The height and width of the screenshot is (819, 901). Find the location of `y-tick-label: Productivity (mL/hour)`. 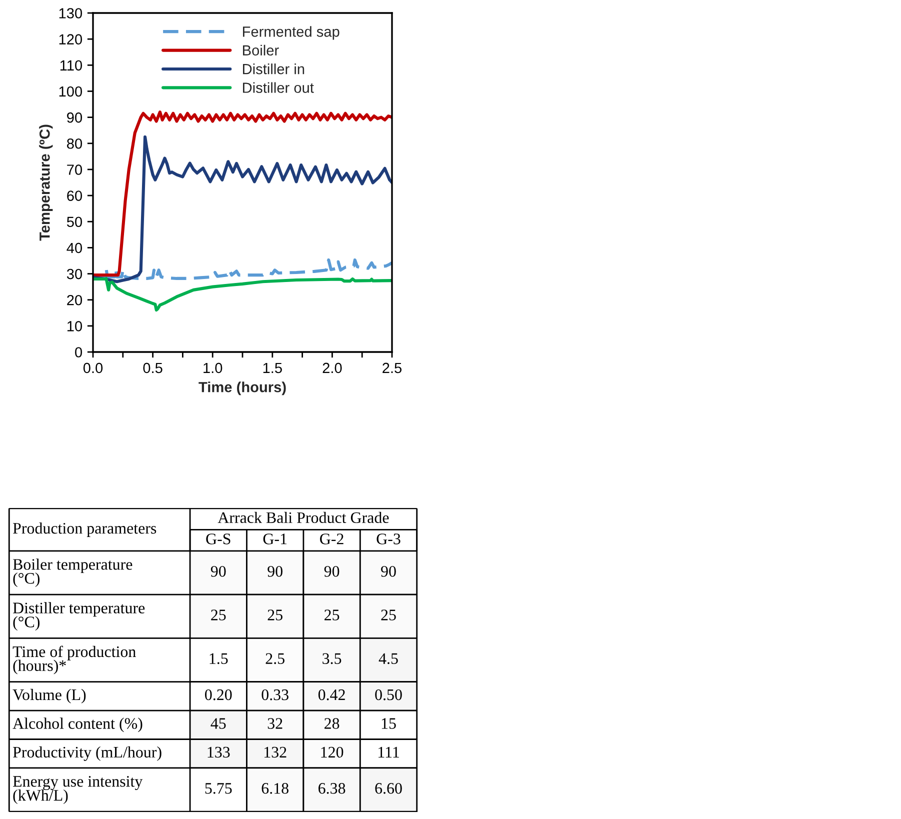

y-tick-label: Productivity (mL/hour) is located at coordinates (87, 753).